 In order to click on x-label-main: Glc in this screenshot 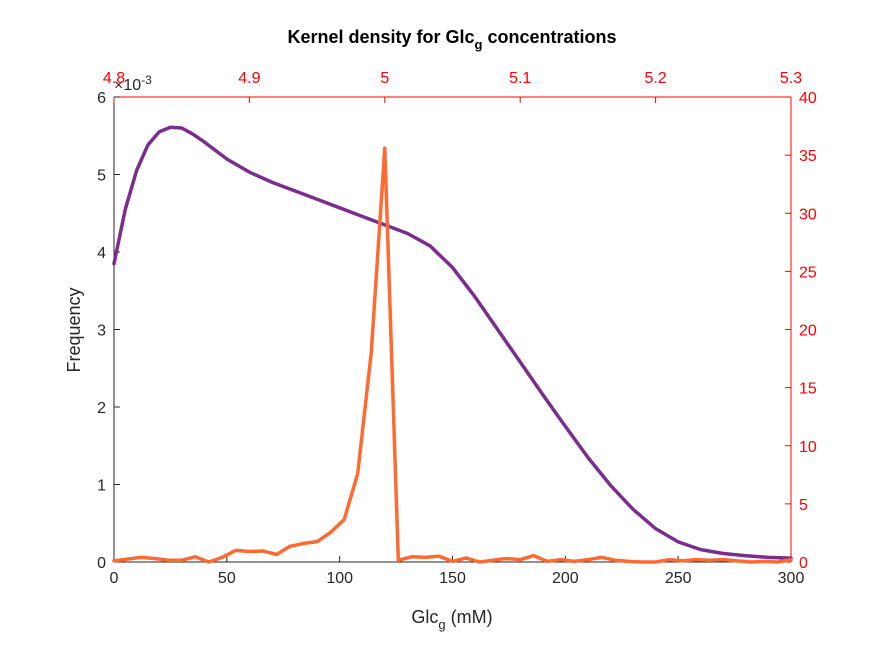, I will do `click(424, 617)`.